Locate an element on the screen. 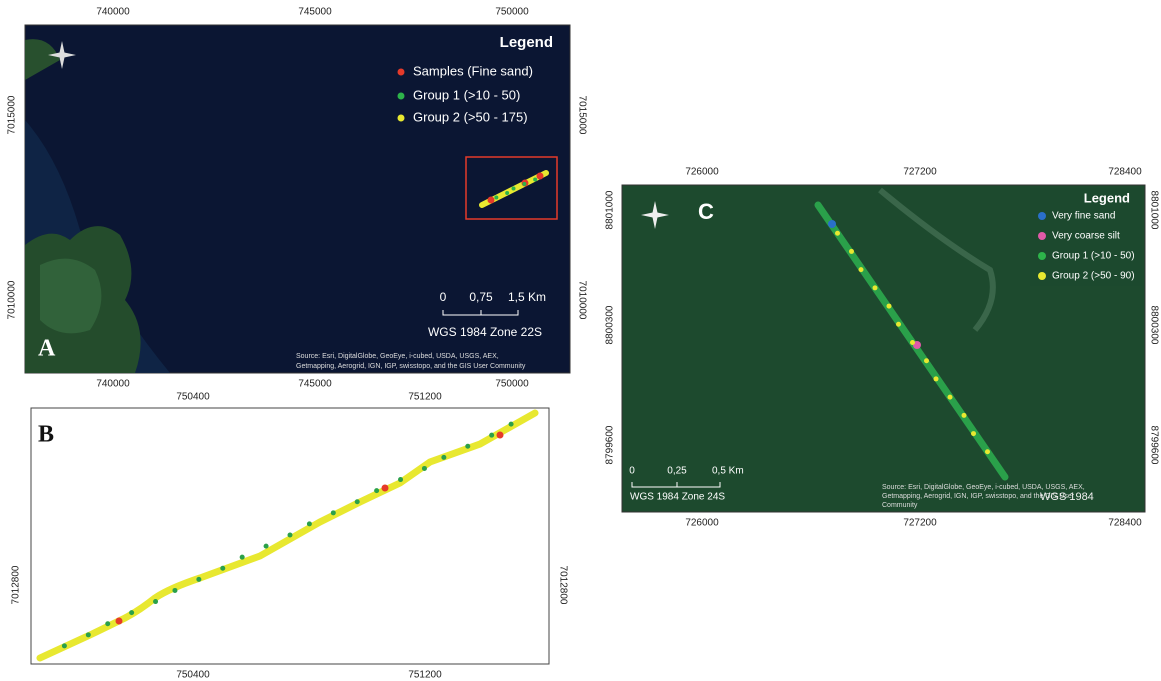 This screenshot has width=1161, height=681. panel-label: B is located at coordinates (46, 435).